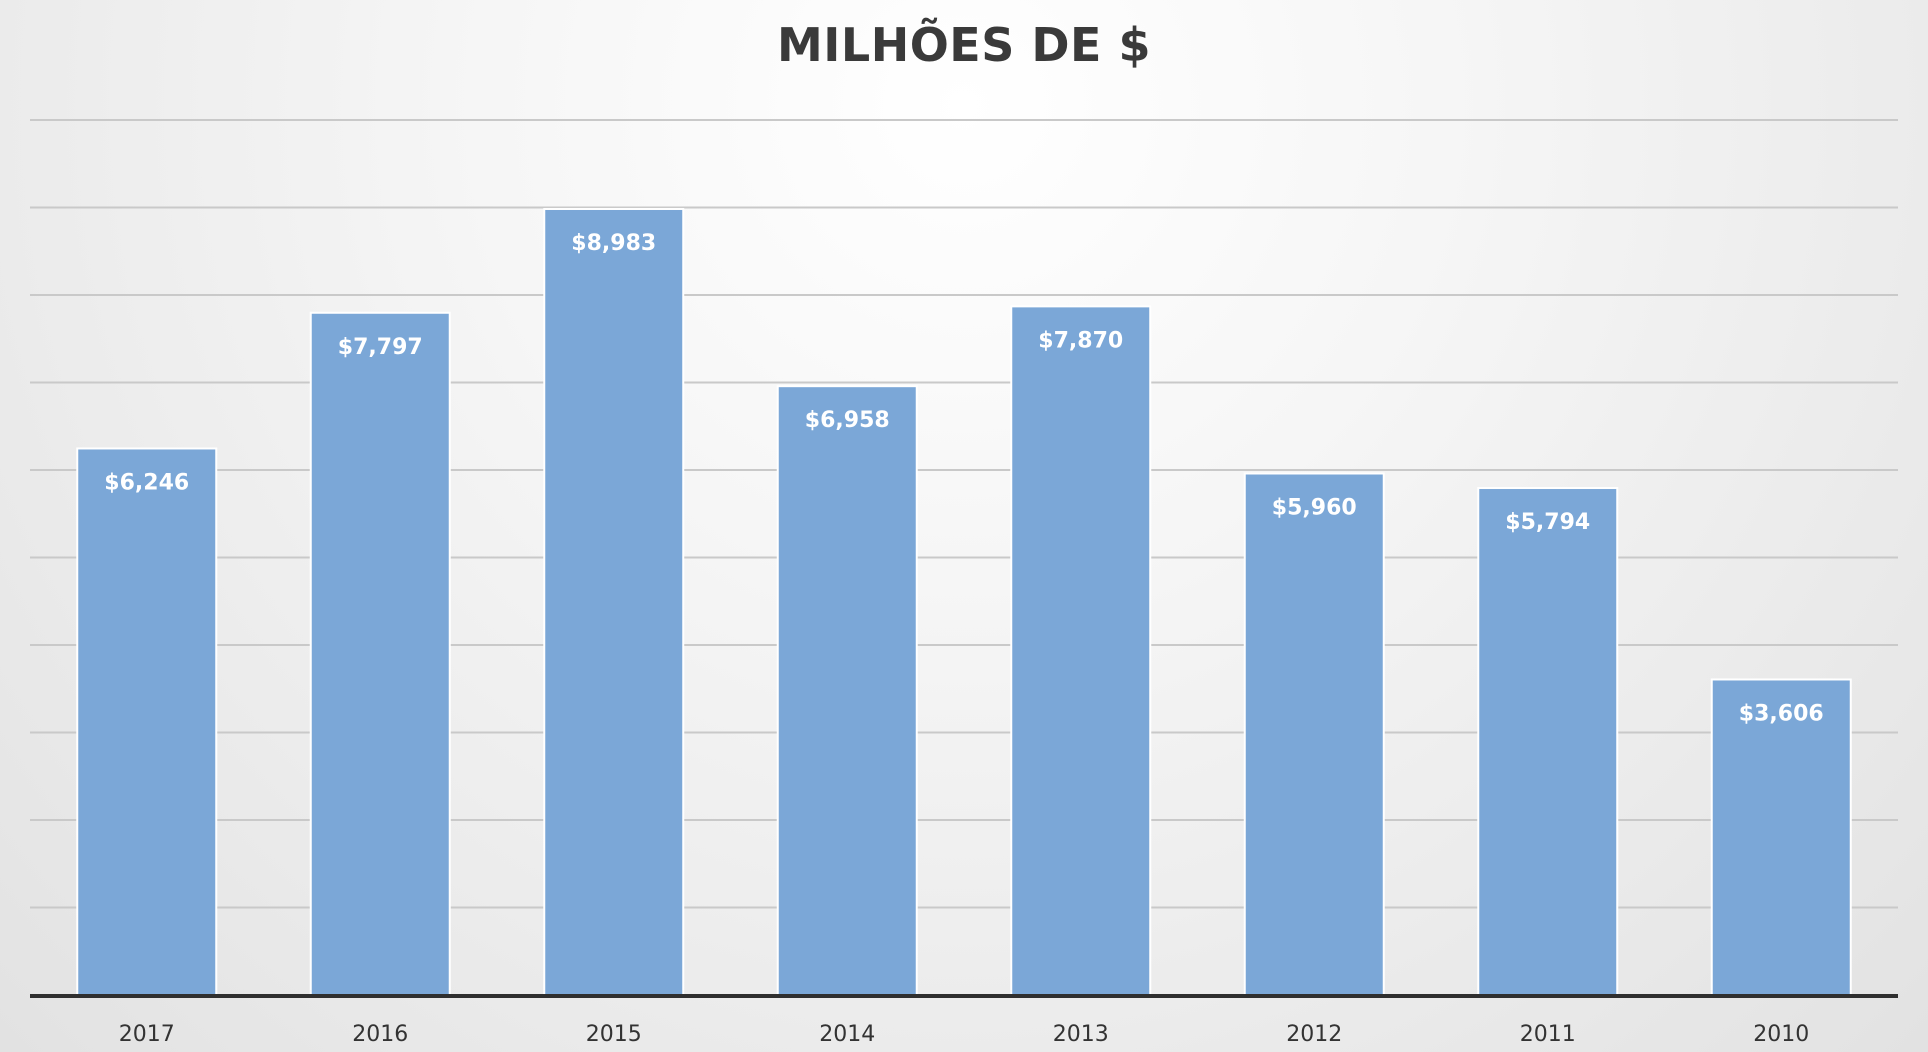 Image resolution: width=1928 pixels, height=1052 pixels. What do you see at coordinates (1548, 1034) in the screenshot?
I see `x-tick-label: 2011` at bounding box center [1548, 1034].